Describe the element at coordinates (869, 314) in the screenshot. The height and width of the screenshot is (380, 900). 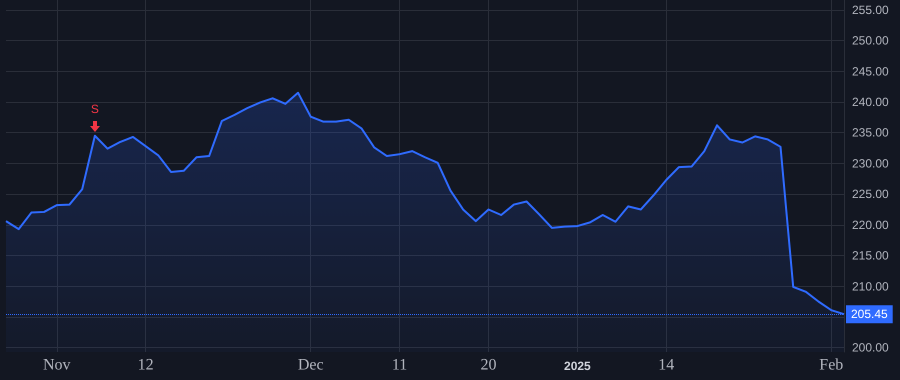
I see `ref-line-label: 205.45` at that location.